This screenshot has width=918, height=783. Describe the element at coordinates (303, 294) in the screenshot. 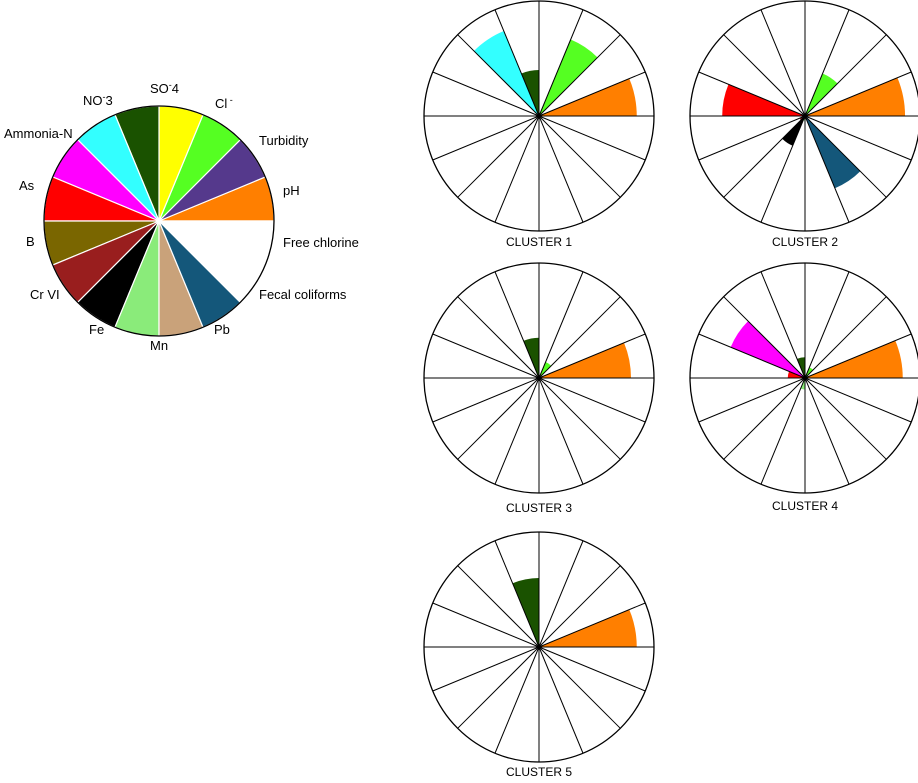

I see `legend-label-fecal-coliforms: Fecal coliforms` at that location.